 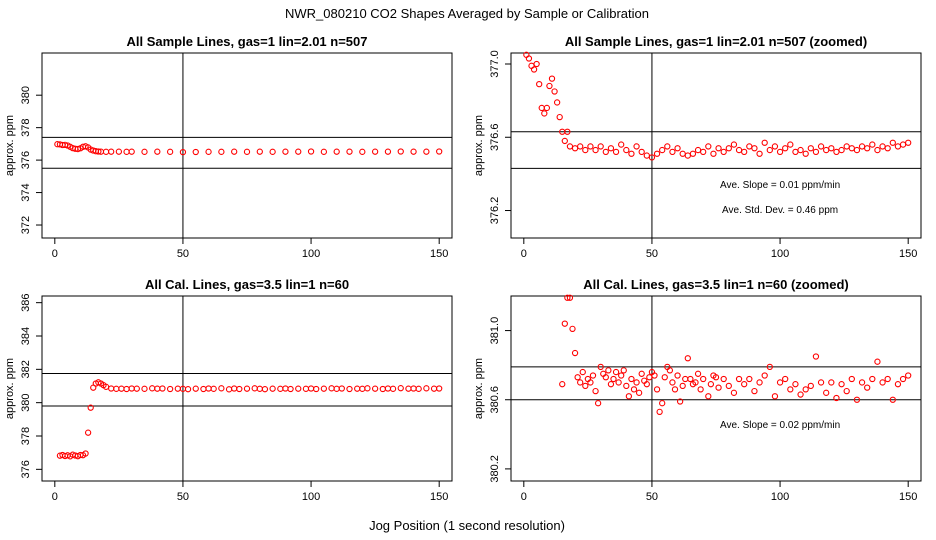 What do you see at coordinates (908, 497) in the screenshot?
I see `x-tick-label: 150` at bounding box center [908, 497].